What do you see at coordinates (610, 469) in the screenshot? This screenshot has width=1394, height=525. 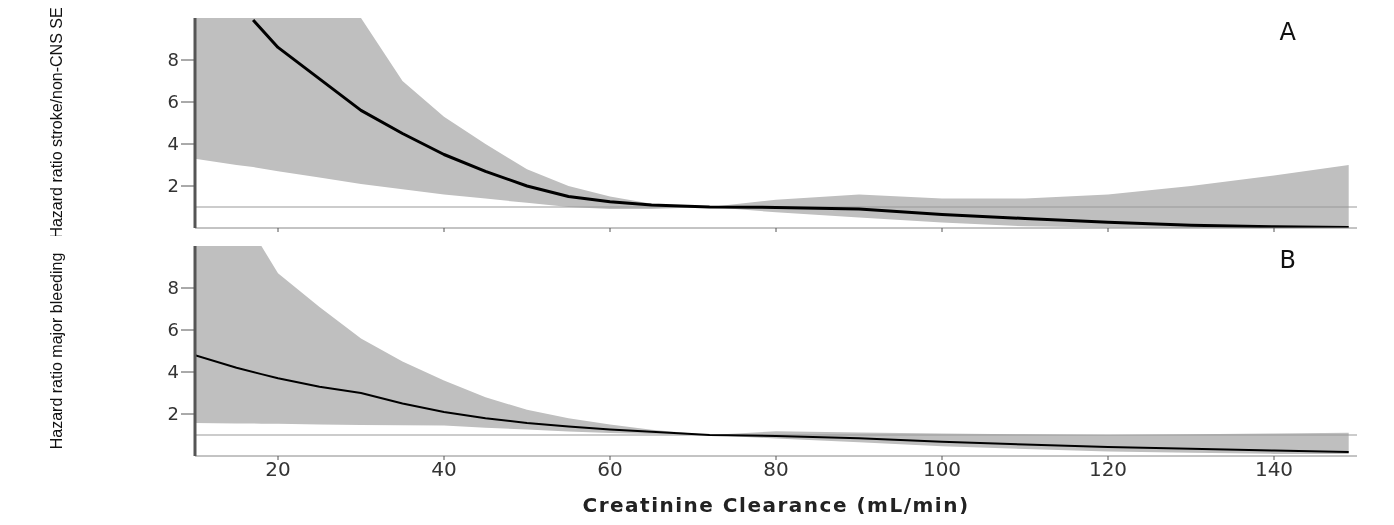 I see `x-tick-label: 60` at bounding box center [610, 469].